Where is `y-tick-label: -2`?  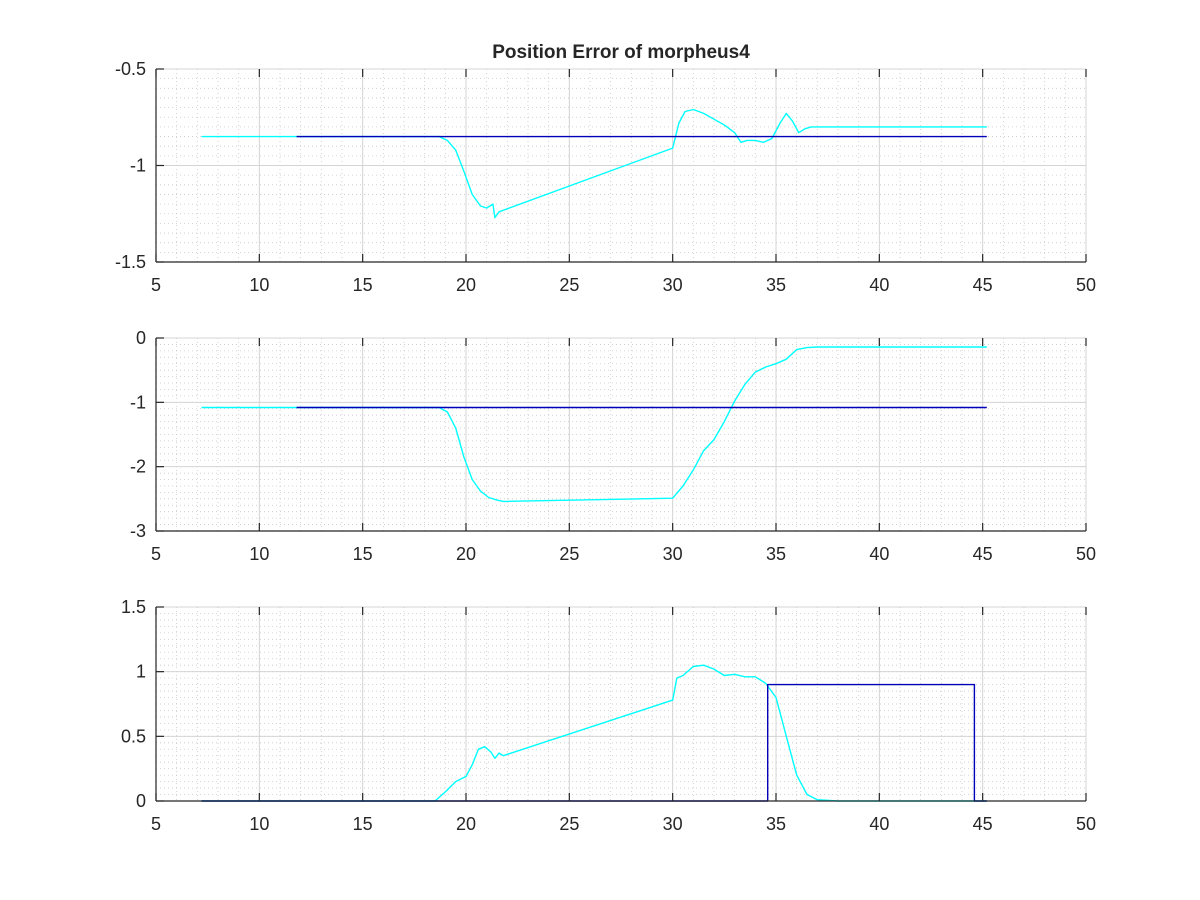
y-tick-label: -2 is located at coordinates (138, 467).